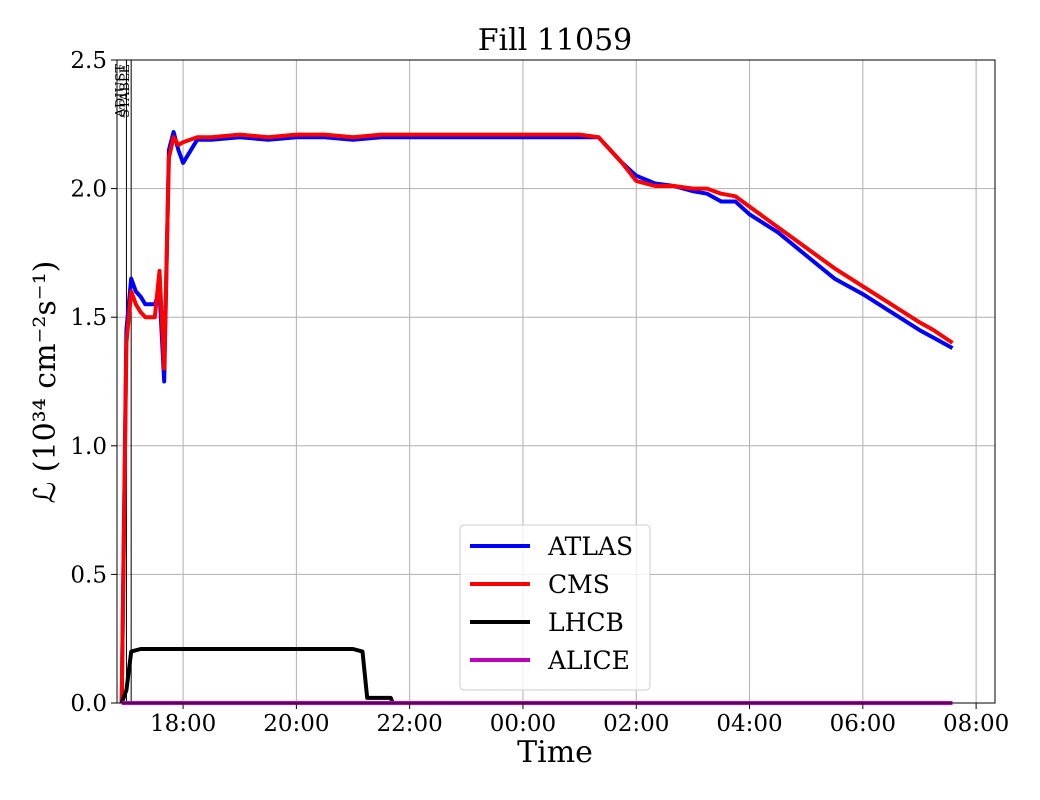 This screenshot has height=800, width=1040. Describe the element at coordinates (45, 382) in the screenshot. I see `y-axis-title: ℒ (10³⁴ cm⁻²s⁻¹)` at that location.